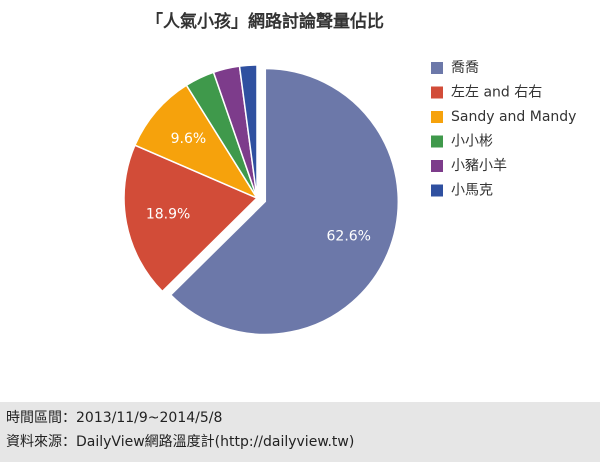 The width and height of the screenshot is (600, 462). Describe the element at coordinates (472, 142) in the screenshot. I see `legend-label: 小小彬` at that location.